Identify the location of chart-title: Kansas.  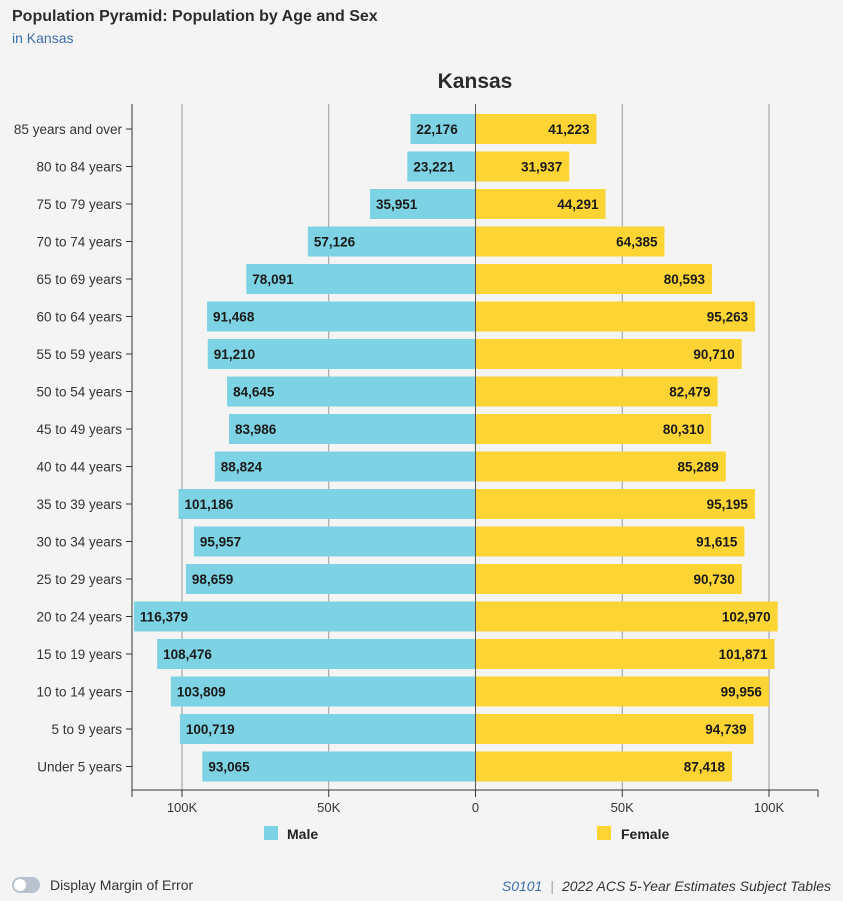
(475, 81).